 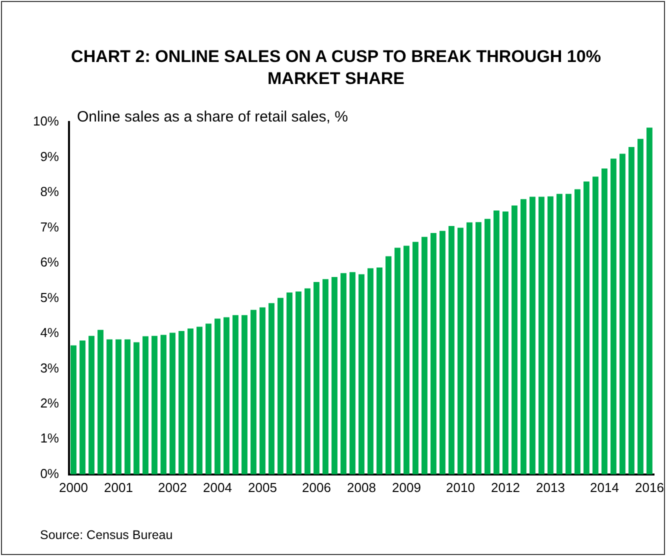 I want to click on y-tick-label: 4%, so click(x=50, y=332).